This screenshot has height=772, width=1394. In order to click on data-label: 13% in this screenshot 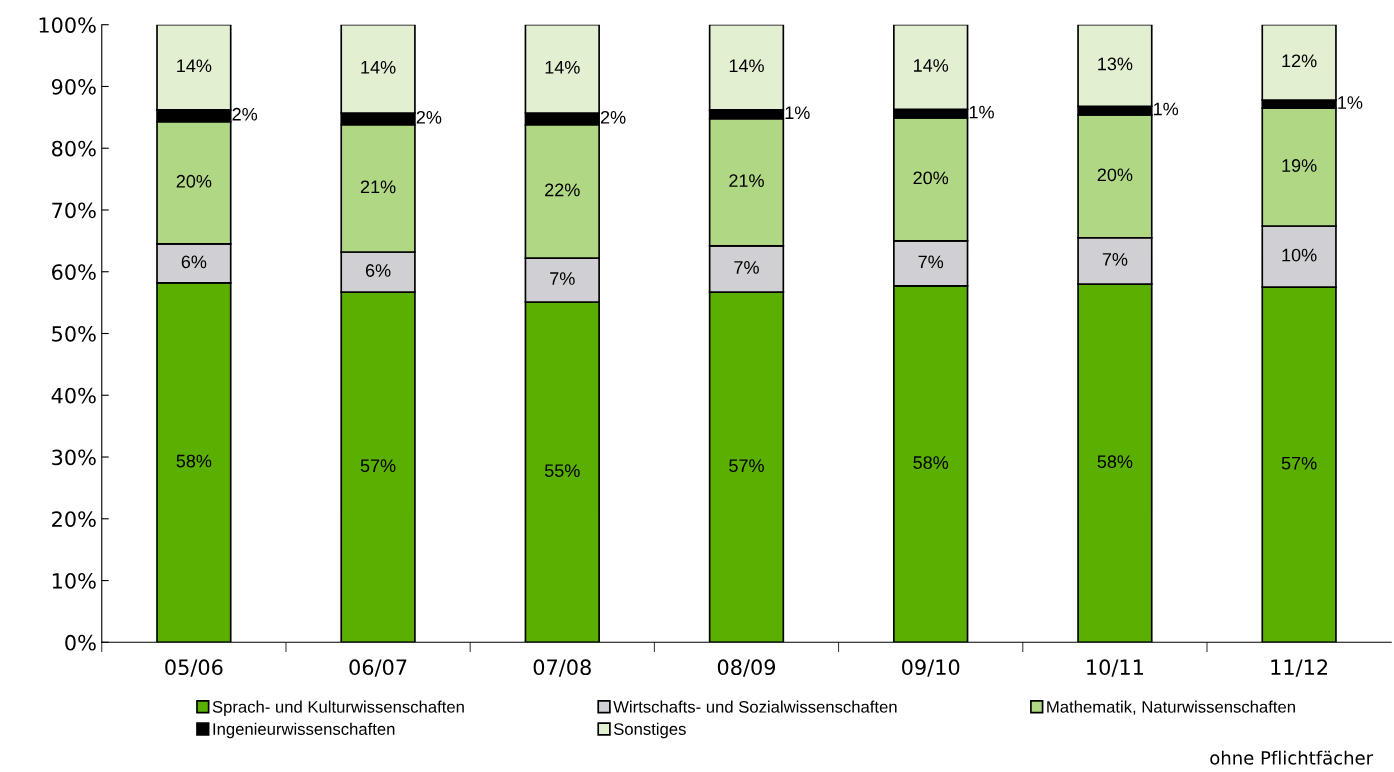, I will do `click(1115, 64)`.